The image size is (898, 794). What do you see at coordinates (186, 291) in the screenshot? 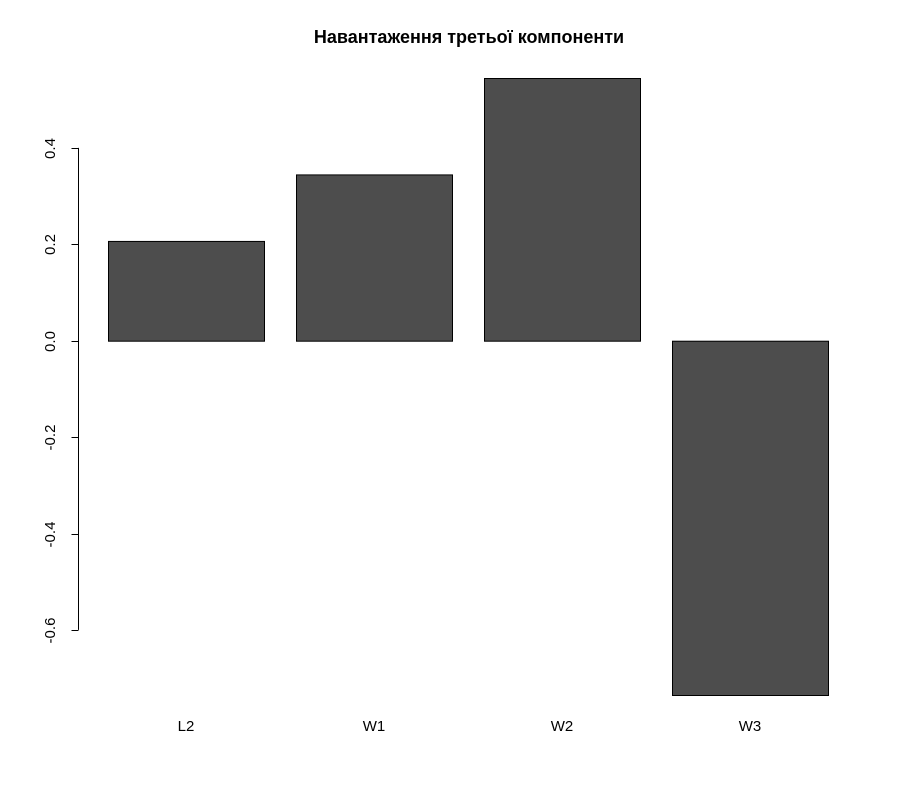
I see `bar-l2` at bounding box center [186, 291].